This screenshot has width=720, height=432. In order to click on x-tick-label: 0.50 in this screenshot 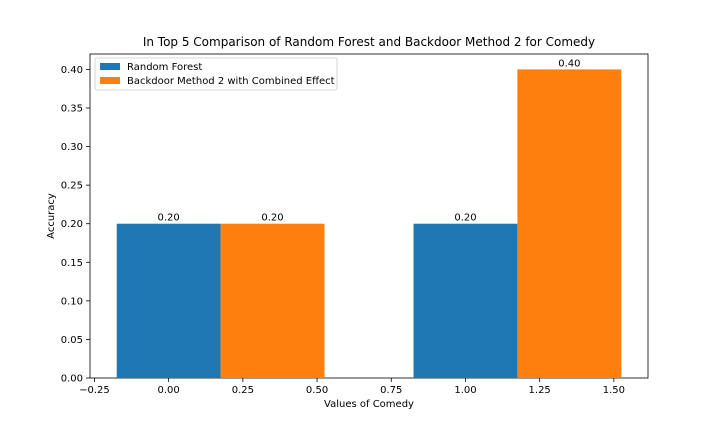, I will do `click(317, 390)`.